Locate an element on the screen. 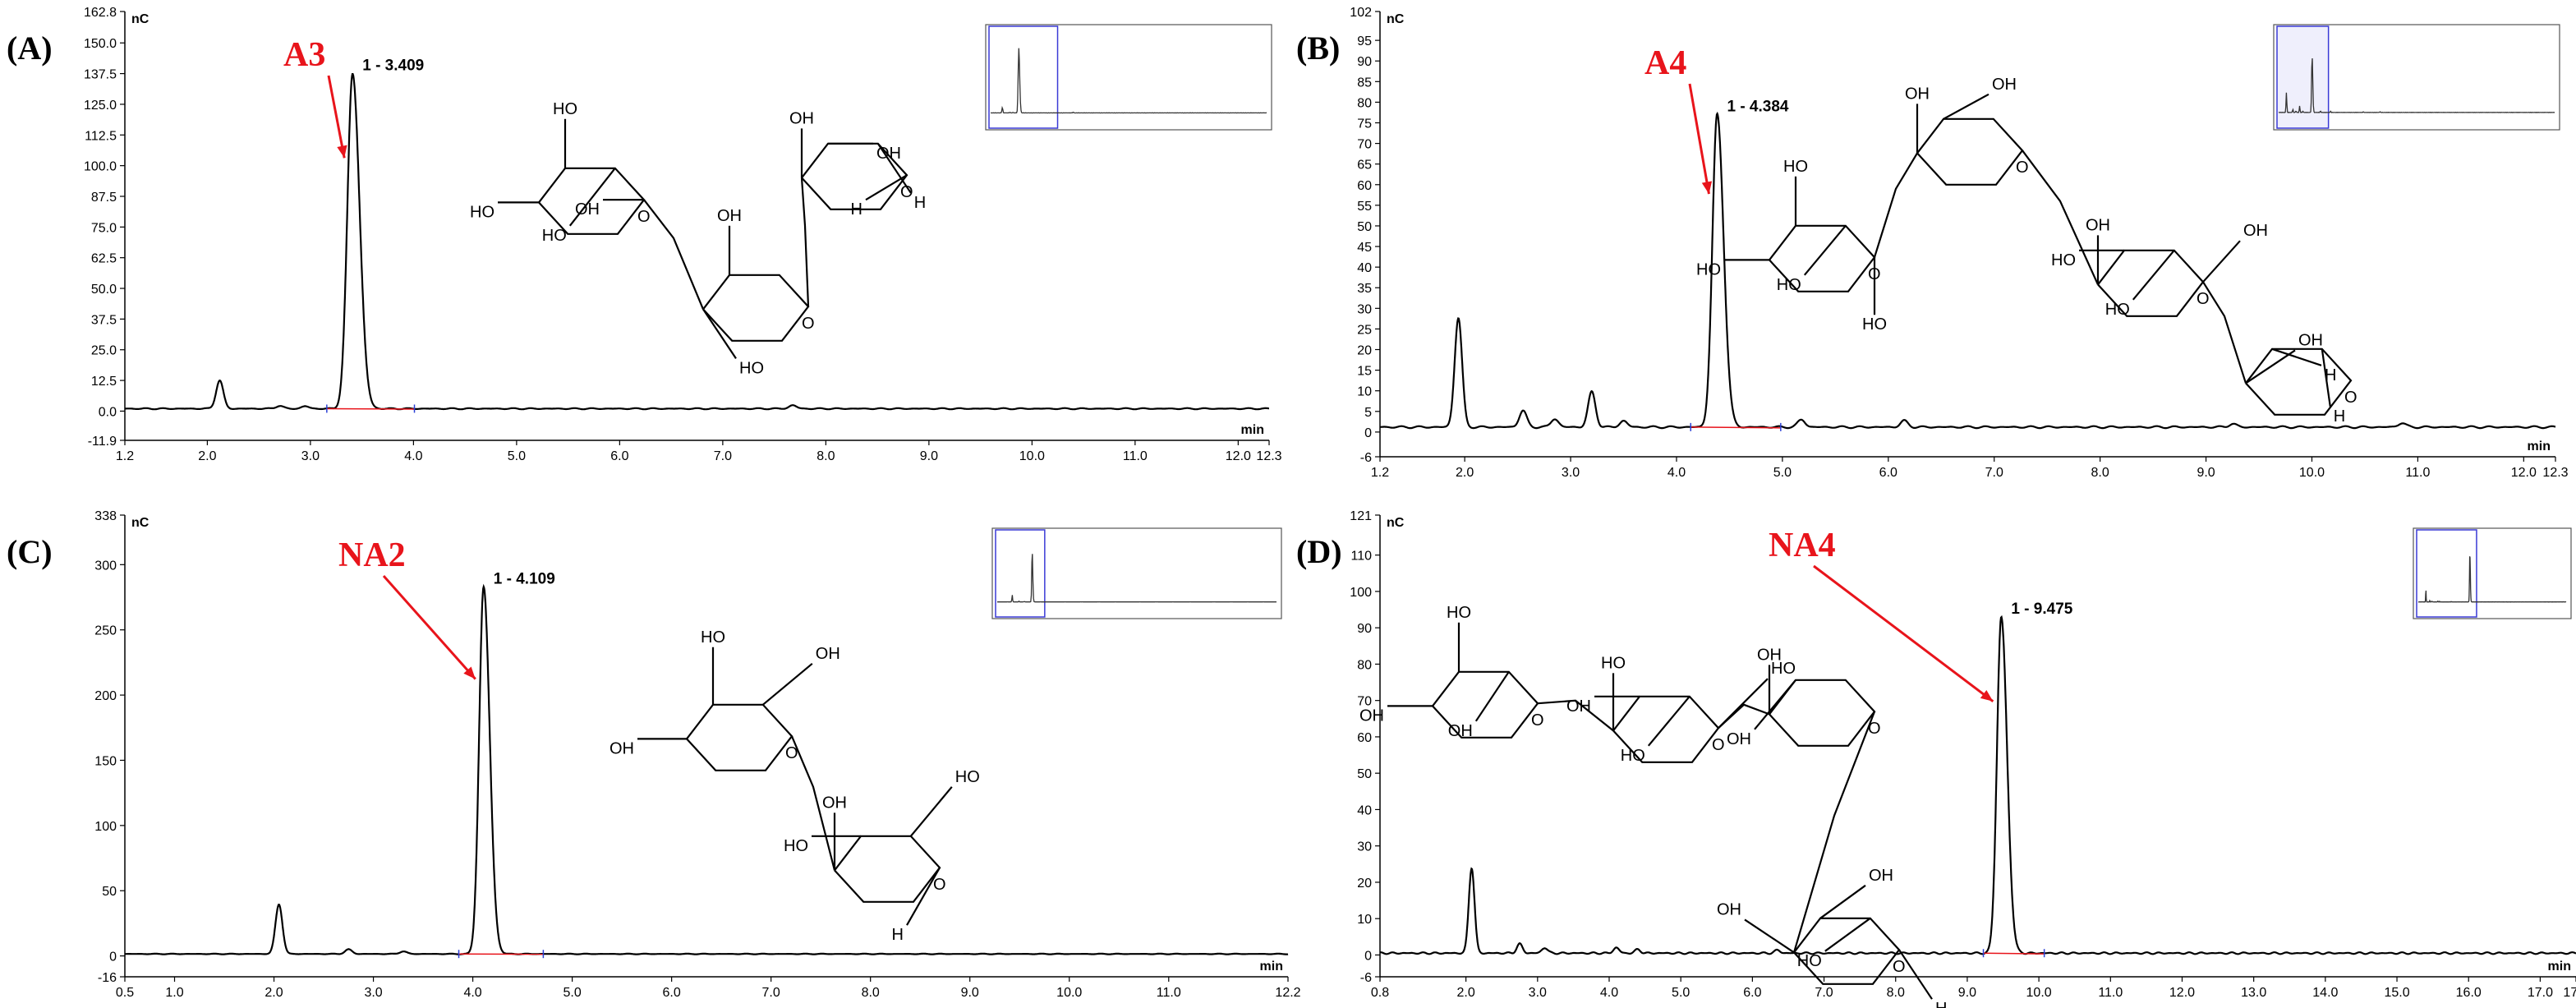  x-tick-label: 17.5 is located at coordinates (2569, 993).